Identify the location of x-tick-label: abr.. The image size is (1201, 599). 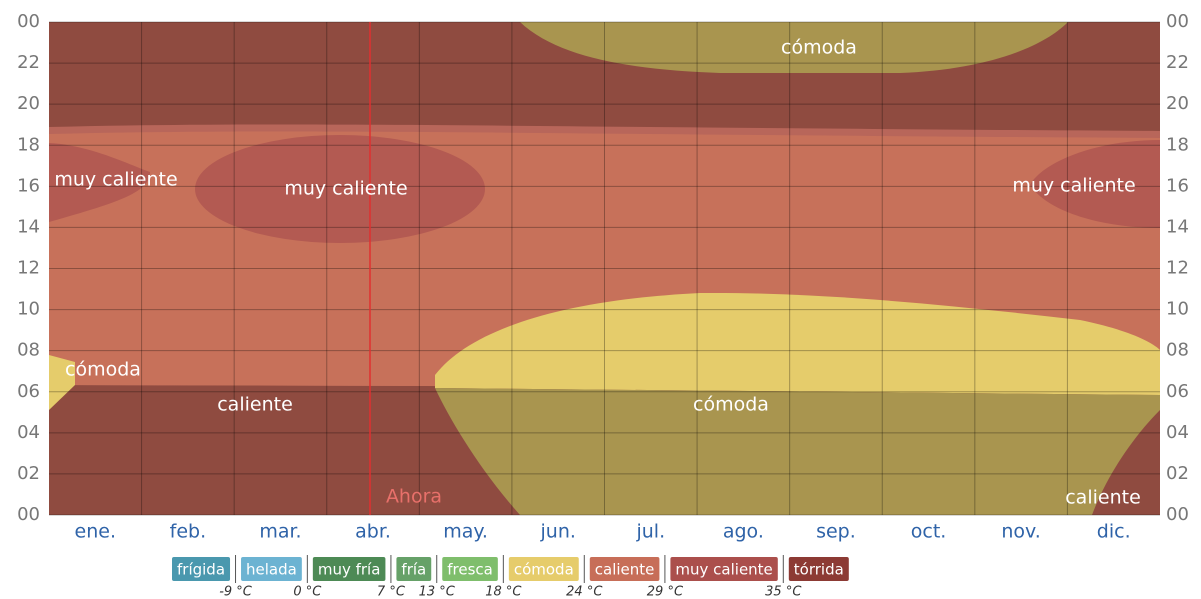
(373, 532).